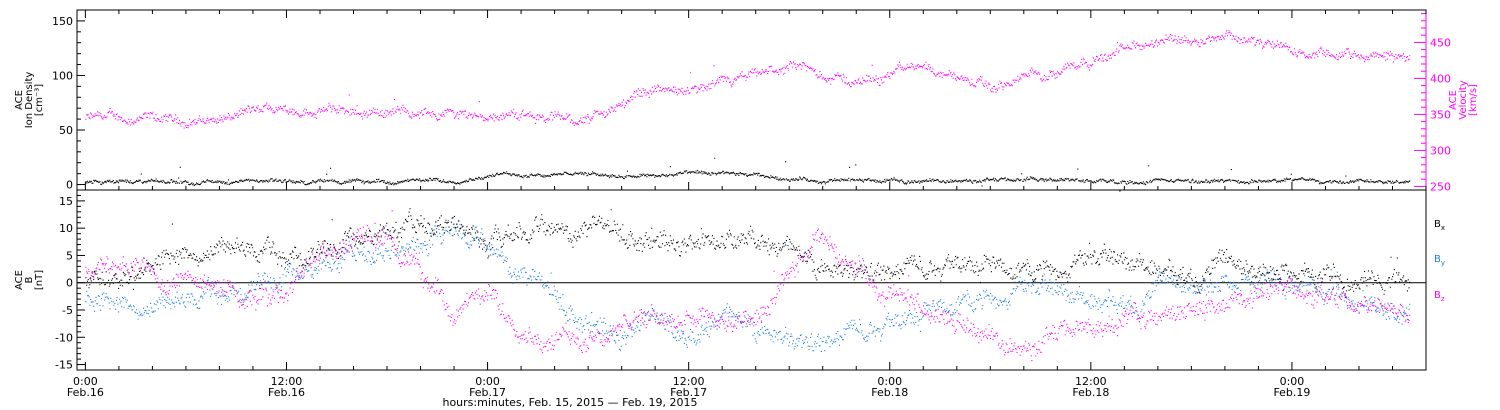 This screenshot has width=1500, height=410. I want to click on density-tick-label: 150, so click(62, 21).